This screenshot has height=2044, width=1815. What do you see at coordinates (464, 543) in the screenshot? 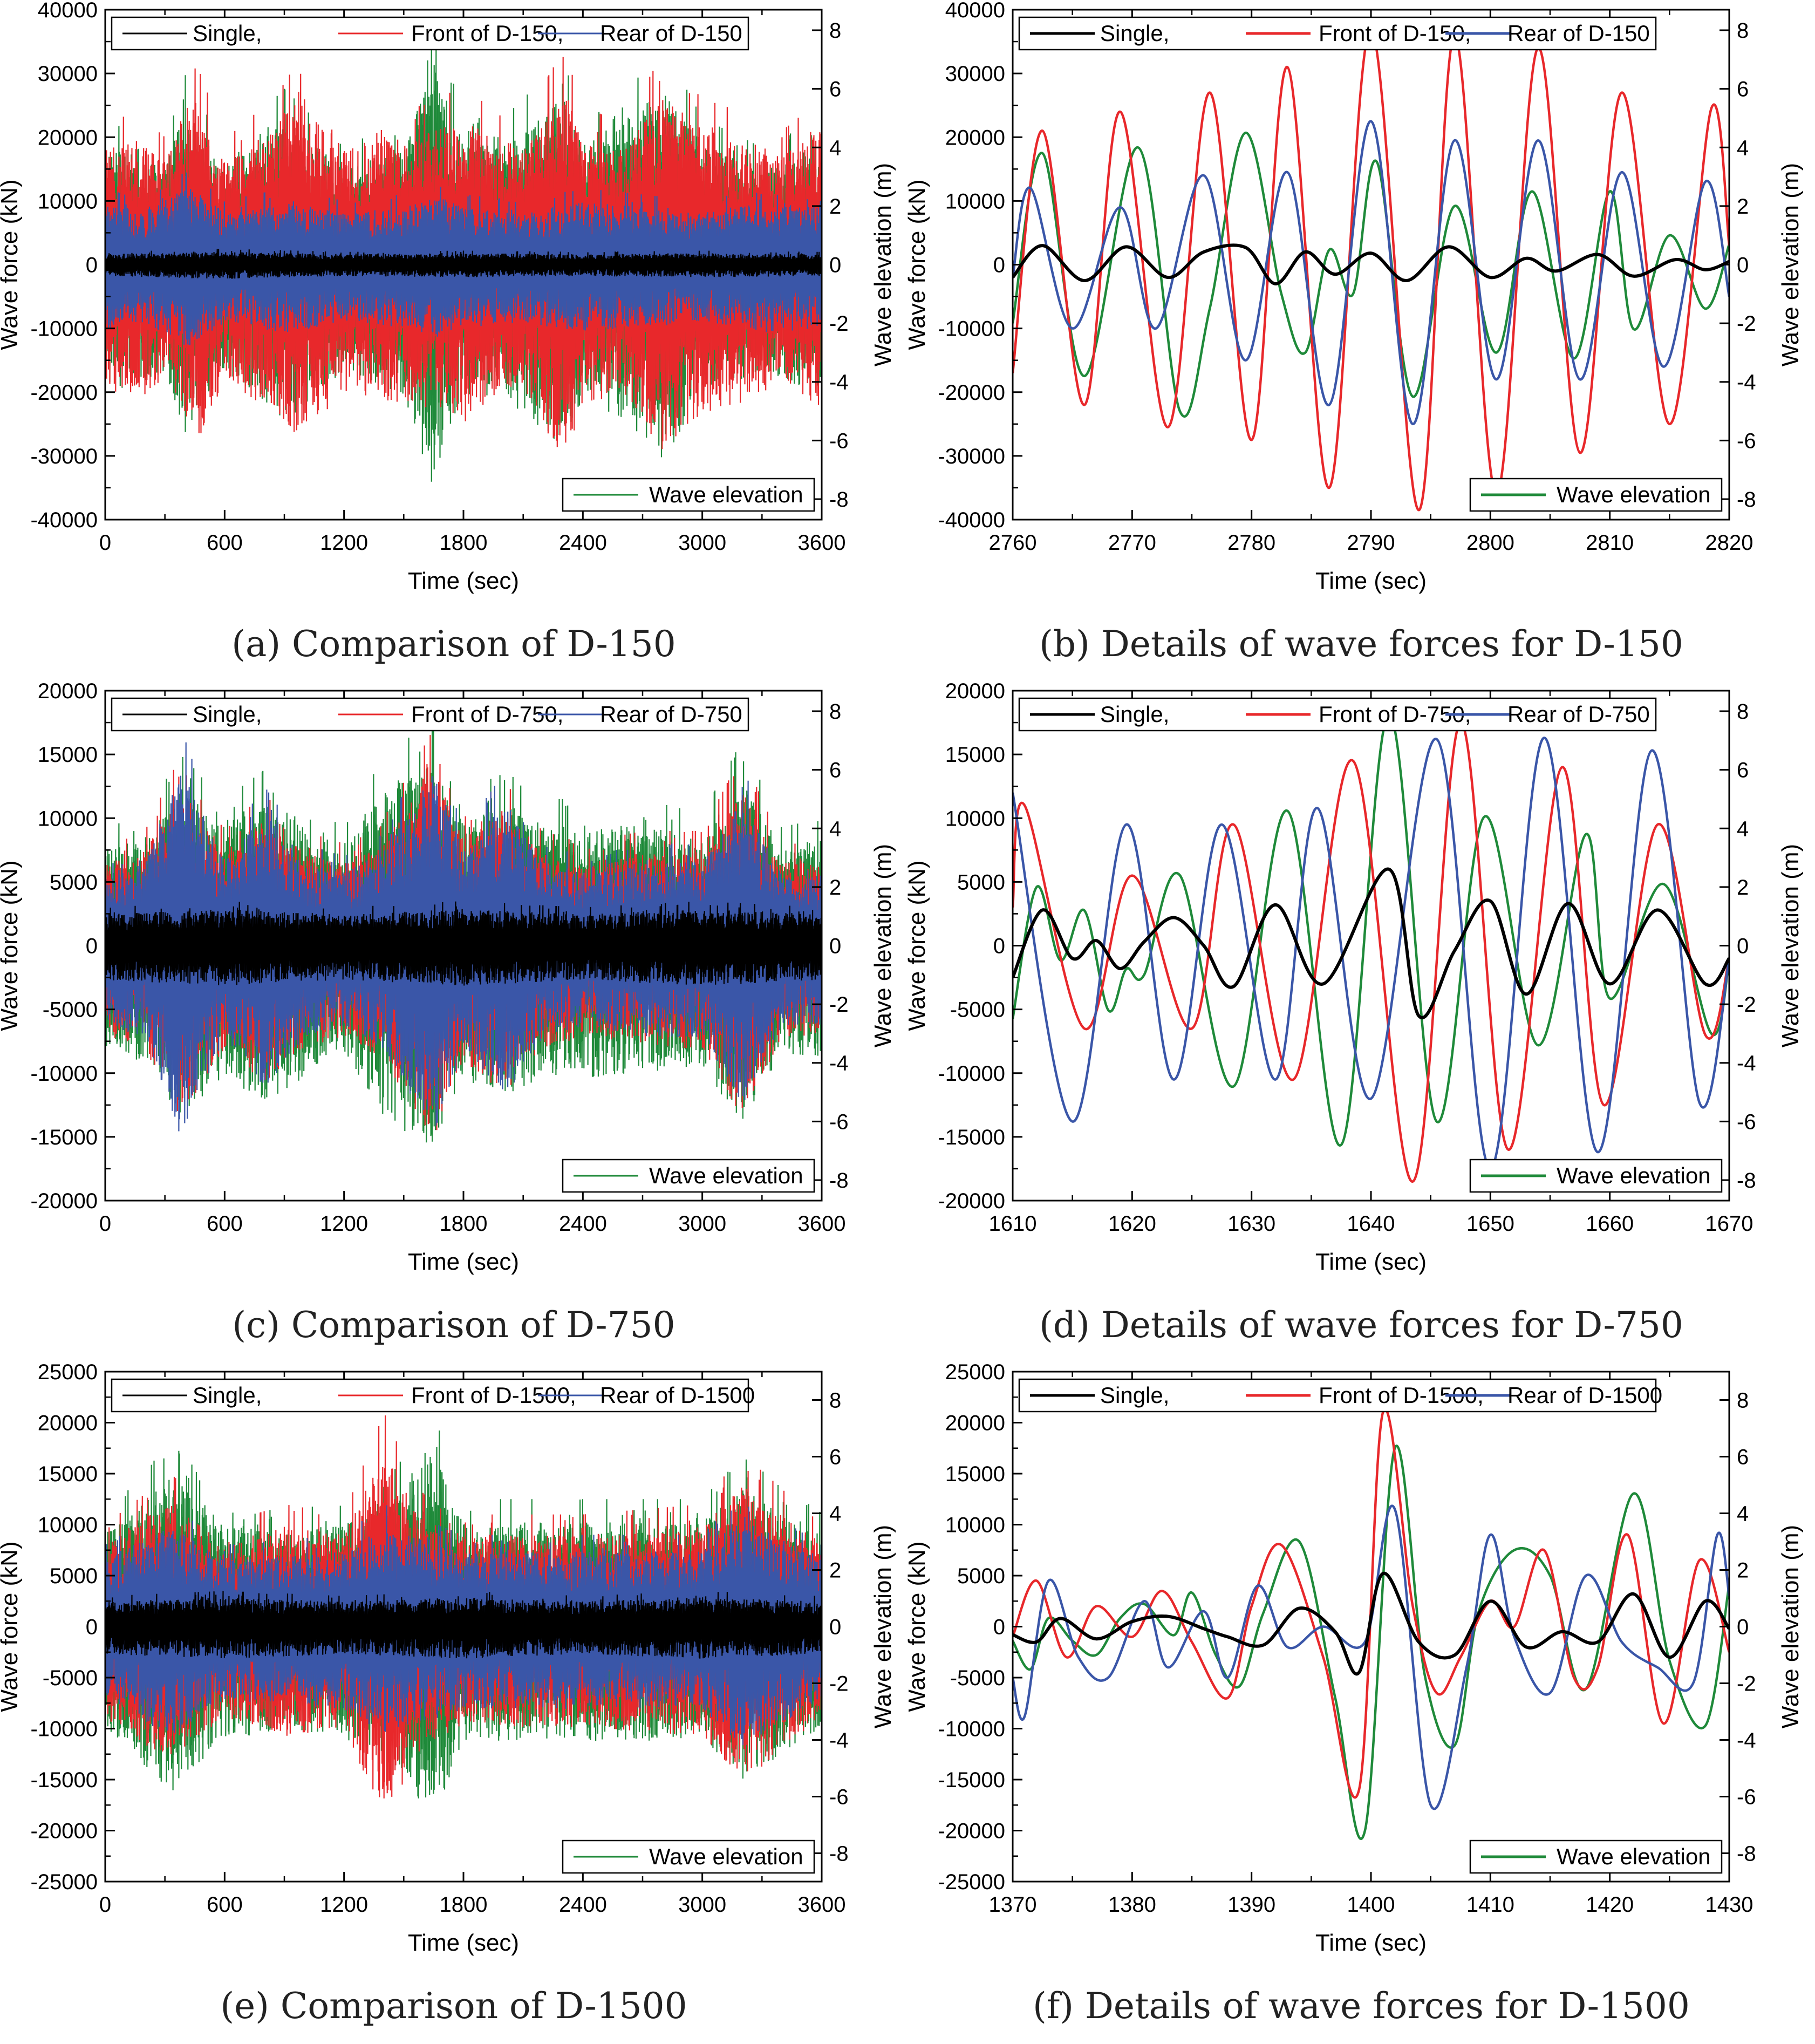
I see `x-tick-label: 1800` at bounding box center [464, 543].